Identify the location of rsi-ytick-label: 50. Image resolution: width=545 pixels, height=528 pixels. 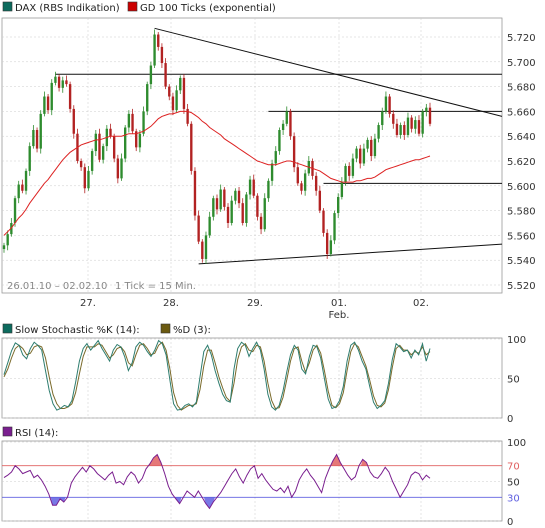
(513, 483).